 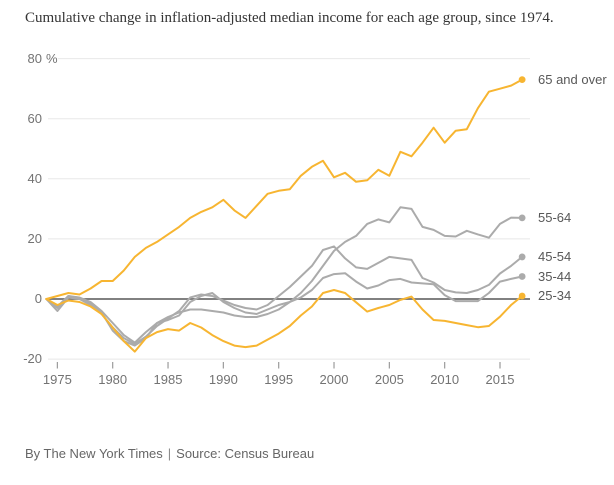 What do you see at coordinates (522, 80) in the screenshot?
I see `series-end-dot-65-and-over` at bounding box center [522, 80].